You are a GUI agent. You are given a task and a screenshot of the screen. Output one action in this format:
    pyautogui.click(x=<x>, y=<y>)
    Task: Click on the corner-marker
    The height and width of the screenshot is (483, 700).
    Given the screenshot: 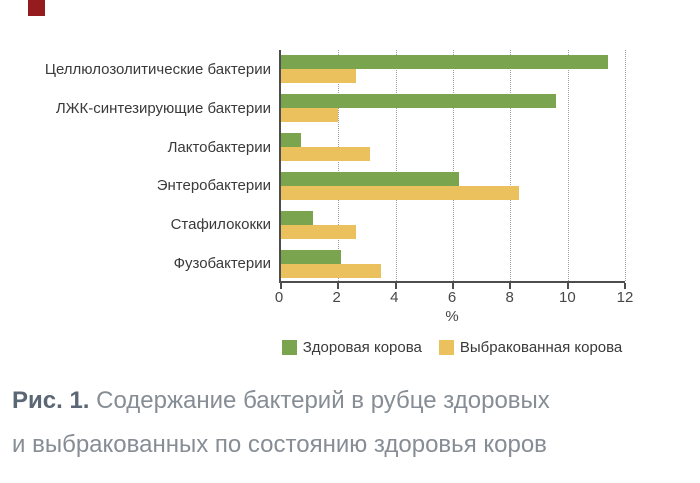 What is the action you would take?
    pyautogui.click(x=36, y=8)
    